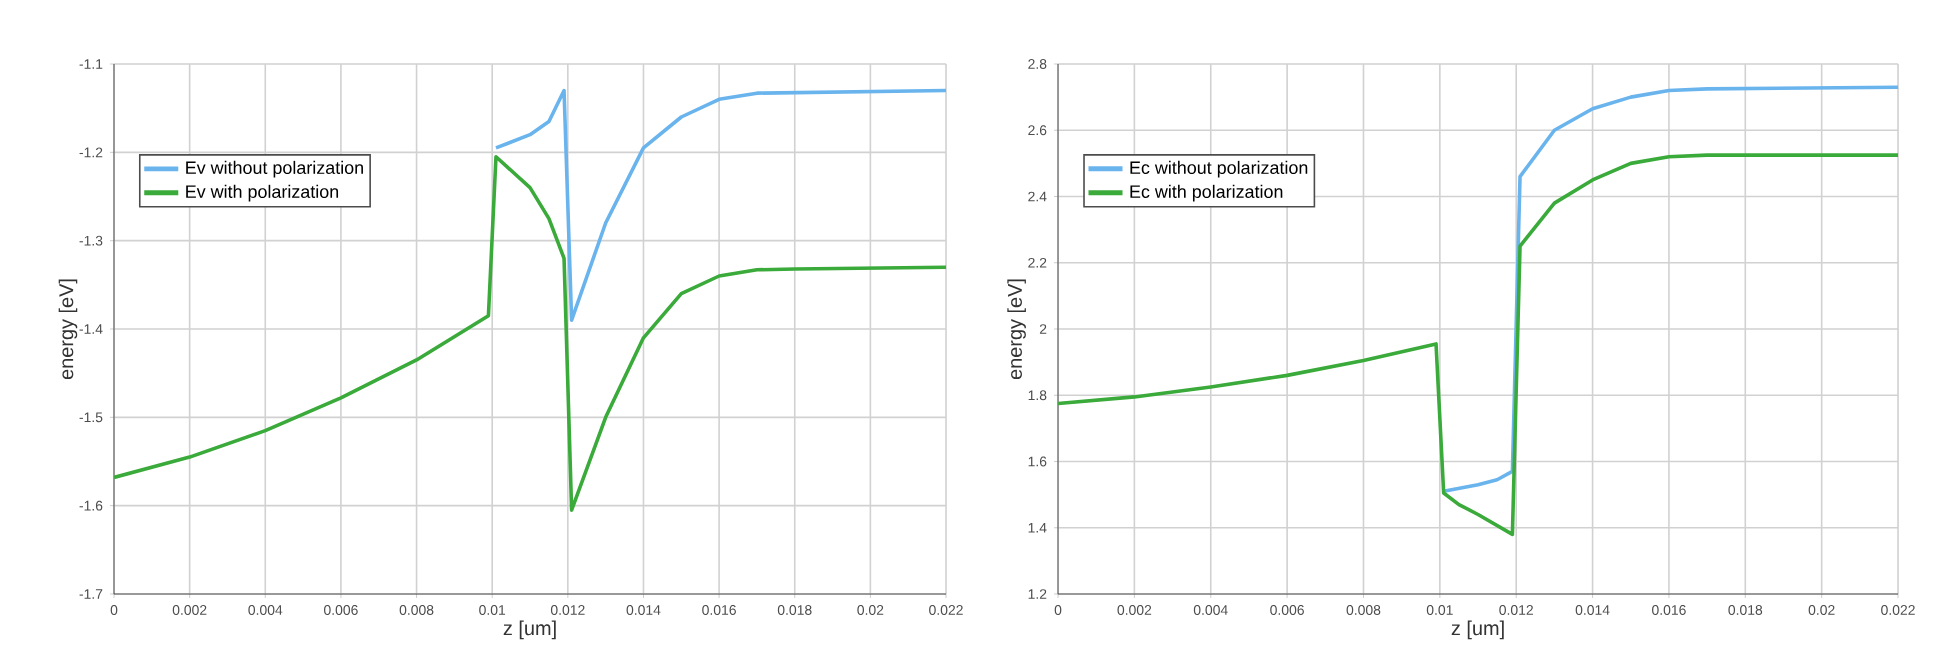 Image resolution: width=1950 pixels, height=672 pixels. What do you see at coordinates (262, 193) in the screenshot?
I see `legend-label: Ev with polarization` at bounding box center [262, 193].